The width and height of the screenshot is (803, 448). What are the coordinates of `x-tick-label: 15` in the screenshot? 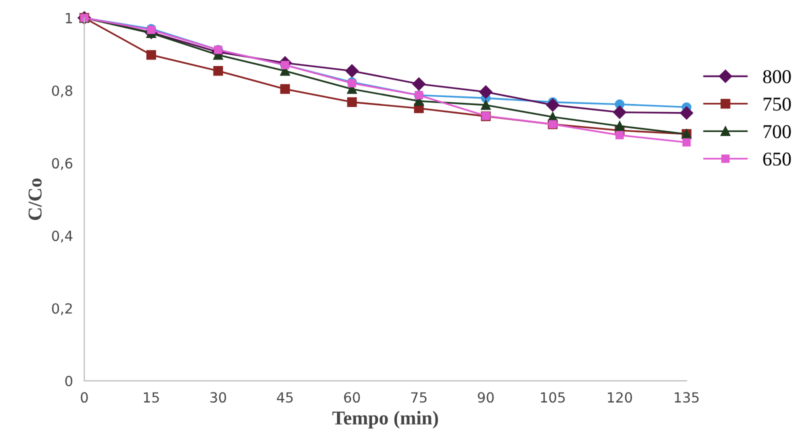 It's located at (151, 397).